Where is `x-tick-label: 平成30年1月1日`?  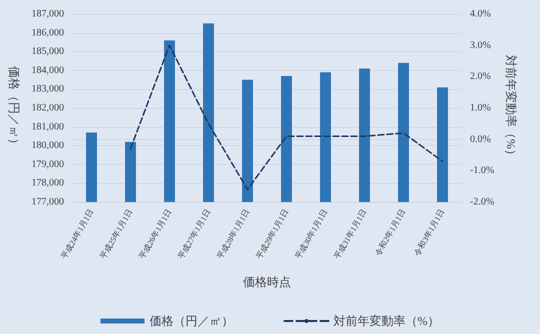
x-tick-label: 平成30年1月1日 is located at coordinates (312, 234).